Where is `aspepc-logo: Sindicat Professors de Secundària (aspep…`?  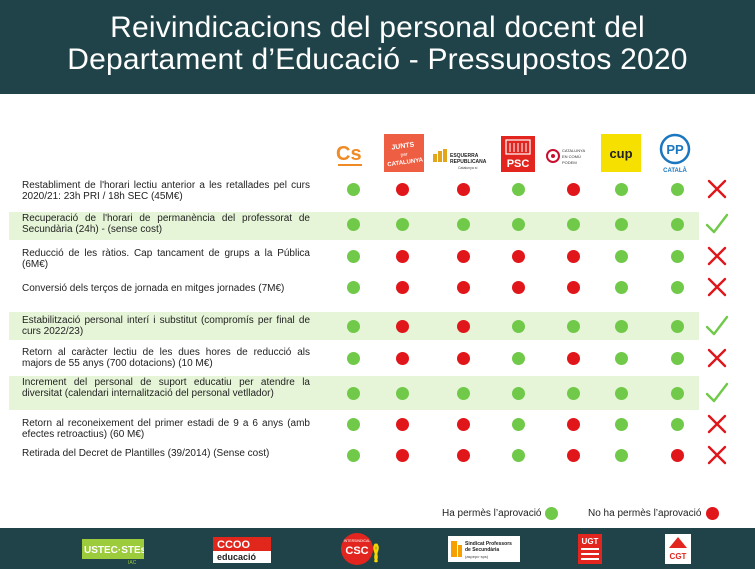
aspepc-logo: Sindicat Professors de Secundària (aspep… is located at coordinates (484, 549).